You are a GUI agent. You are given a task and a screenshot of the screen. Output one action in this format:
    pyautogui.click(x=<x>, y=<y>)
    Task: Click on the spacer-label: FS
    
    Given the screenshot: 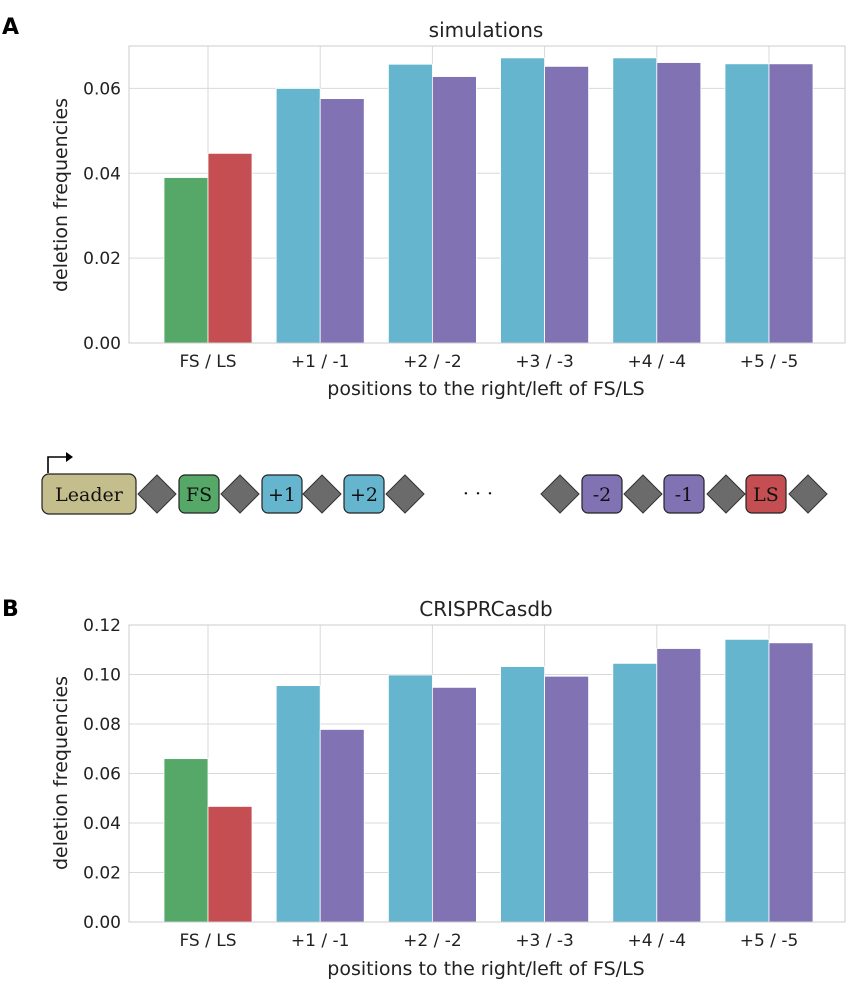 What is the action you would take?
    pyautogui.click(x=199, y=495)
    